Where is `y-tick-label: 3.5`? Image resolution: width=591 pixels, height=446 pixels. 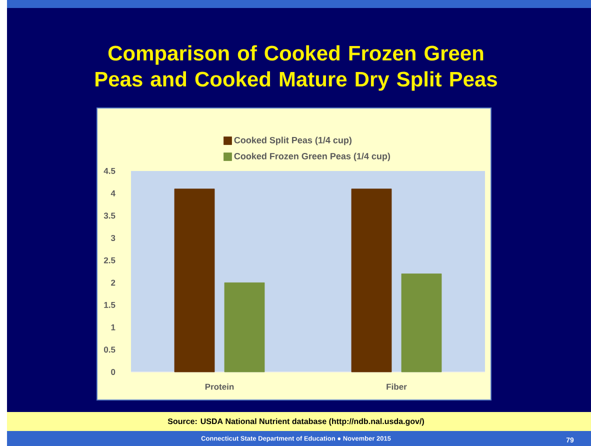 y-tick-label: 3.5 is located at coordinates (110, 215).